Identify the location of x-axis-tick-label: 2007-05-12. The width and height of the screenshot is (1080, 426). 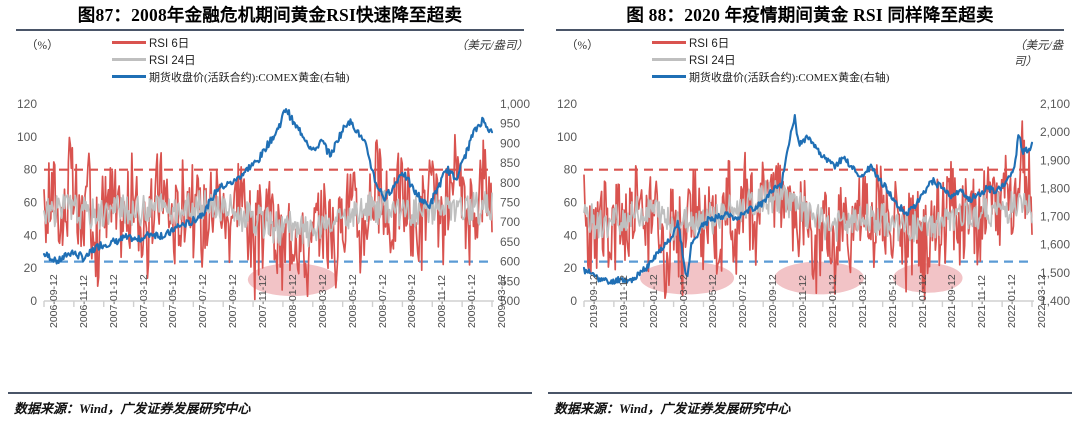
(173, 301).